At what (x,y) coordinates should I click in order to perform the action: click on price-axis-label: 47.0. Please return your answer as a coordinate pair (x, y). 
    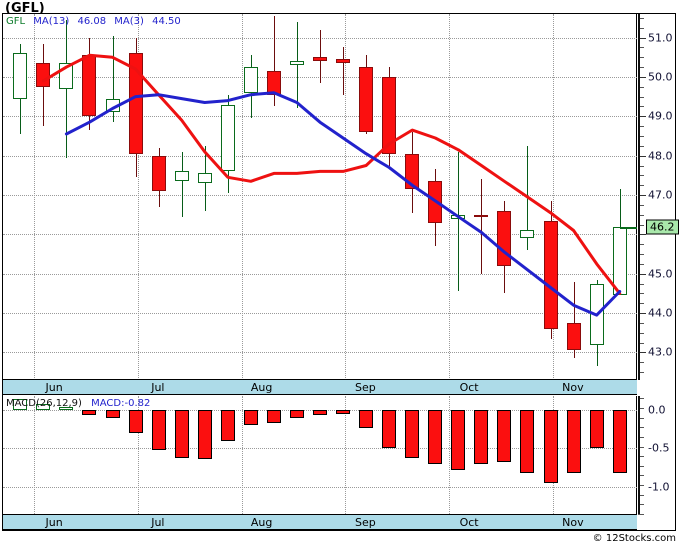
    Looking at the image, I should click on (660, 195).